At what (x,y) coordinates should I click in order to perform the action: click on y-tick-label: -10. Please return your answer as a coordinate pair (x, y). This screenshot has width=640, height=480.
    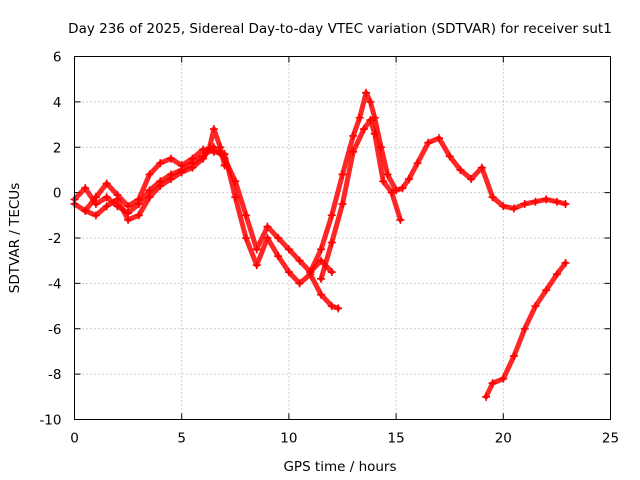
    Looking at the image, I should click on (50, 421).